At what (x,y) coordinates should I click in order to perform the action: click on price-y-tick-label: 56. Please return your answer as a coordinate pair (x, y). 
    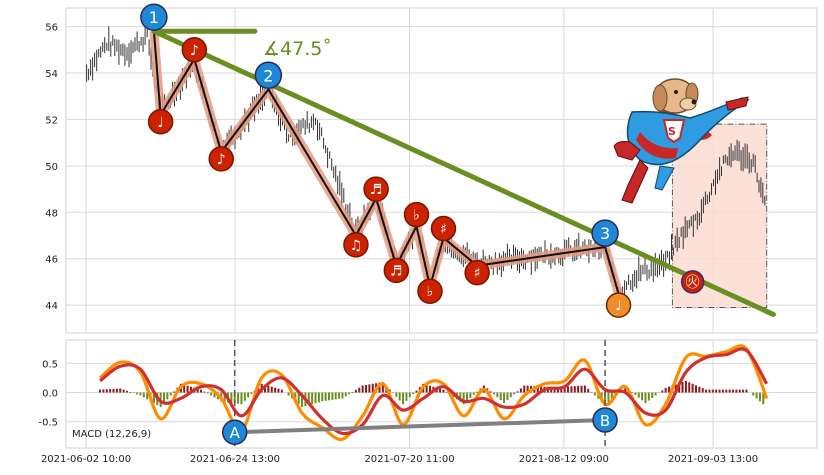
    Looking at the image, I should click on (51, 28).